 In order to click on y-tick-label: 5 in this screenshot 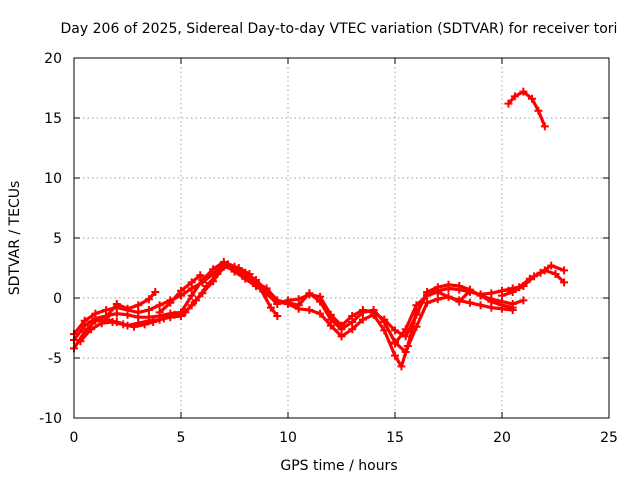, I will do `click(57, 239)`.